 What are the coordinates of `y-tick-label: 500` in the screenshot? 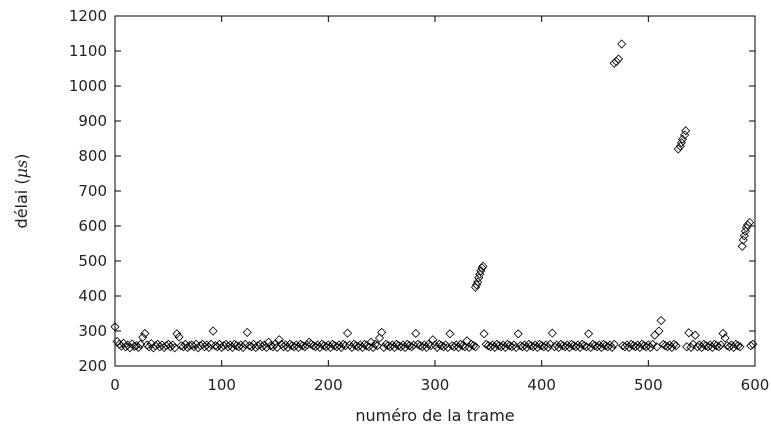 It's located at (92, 261).